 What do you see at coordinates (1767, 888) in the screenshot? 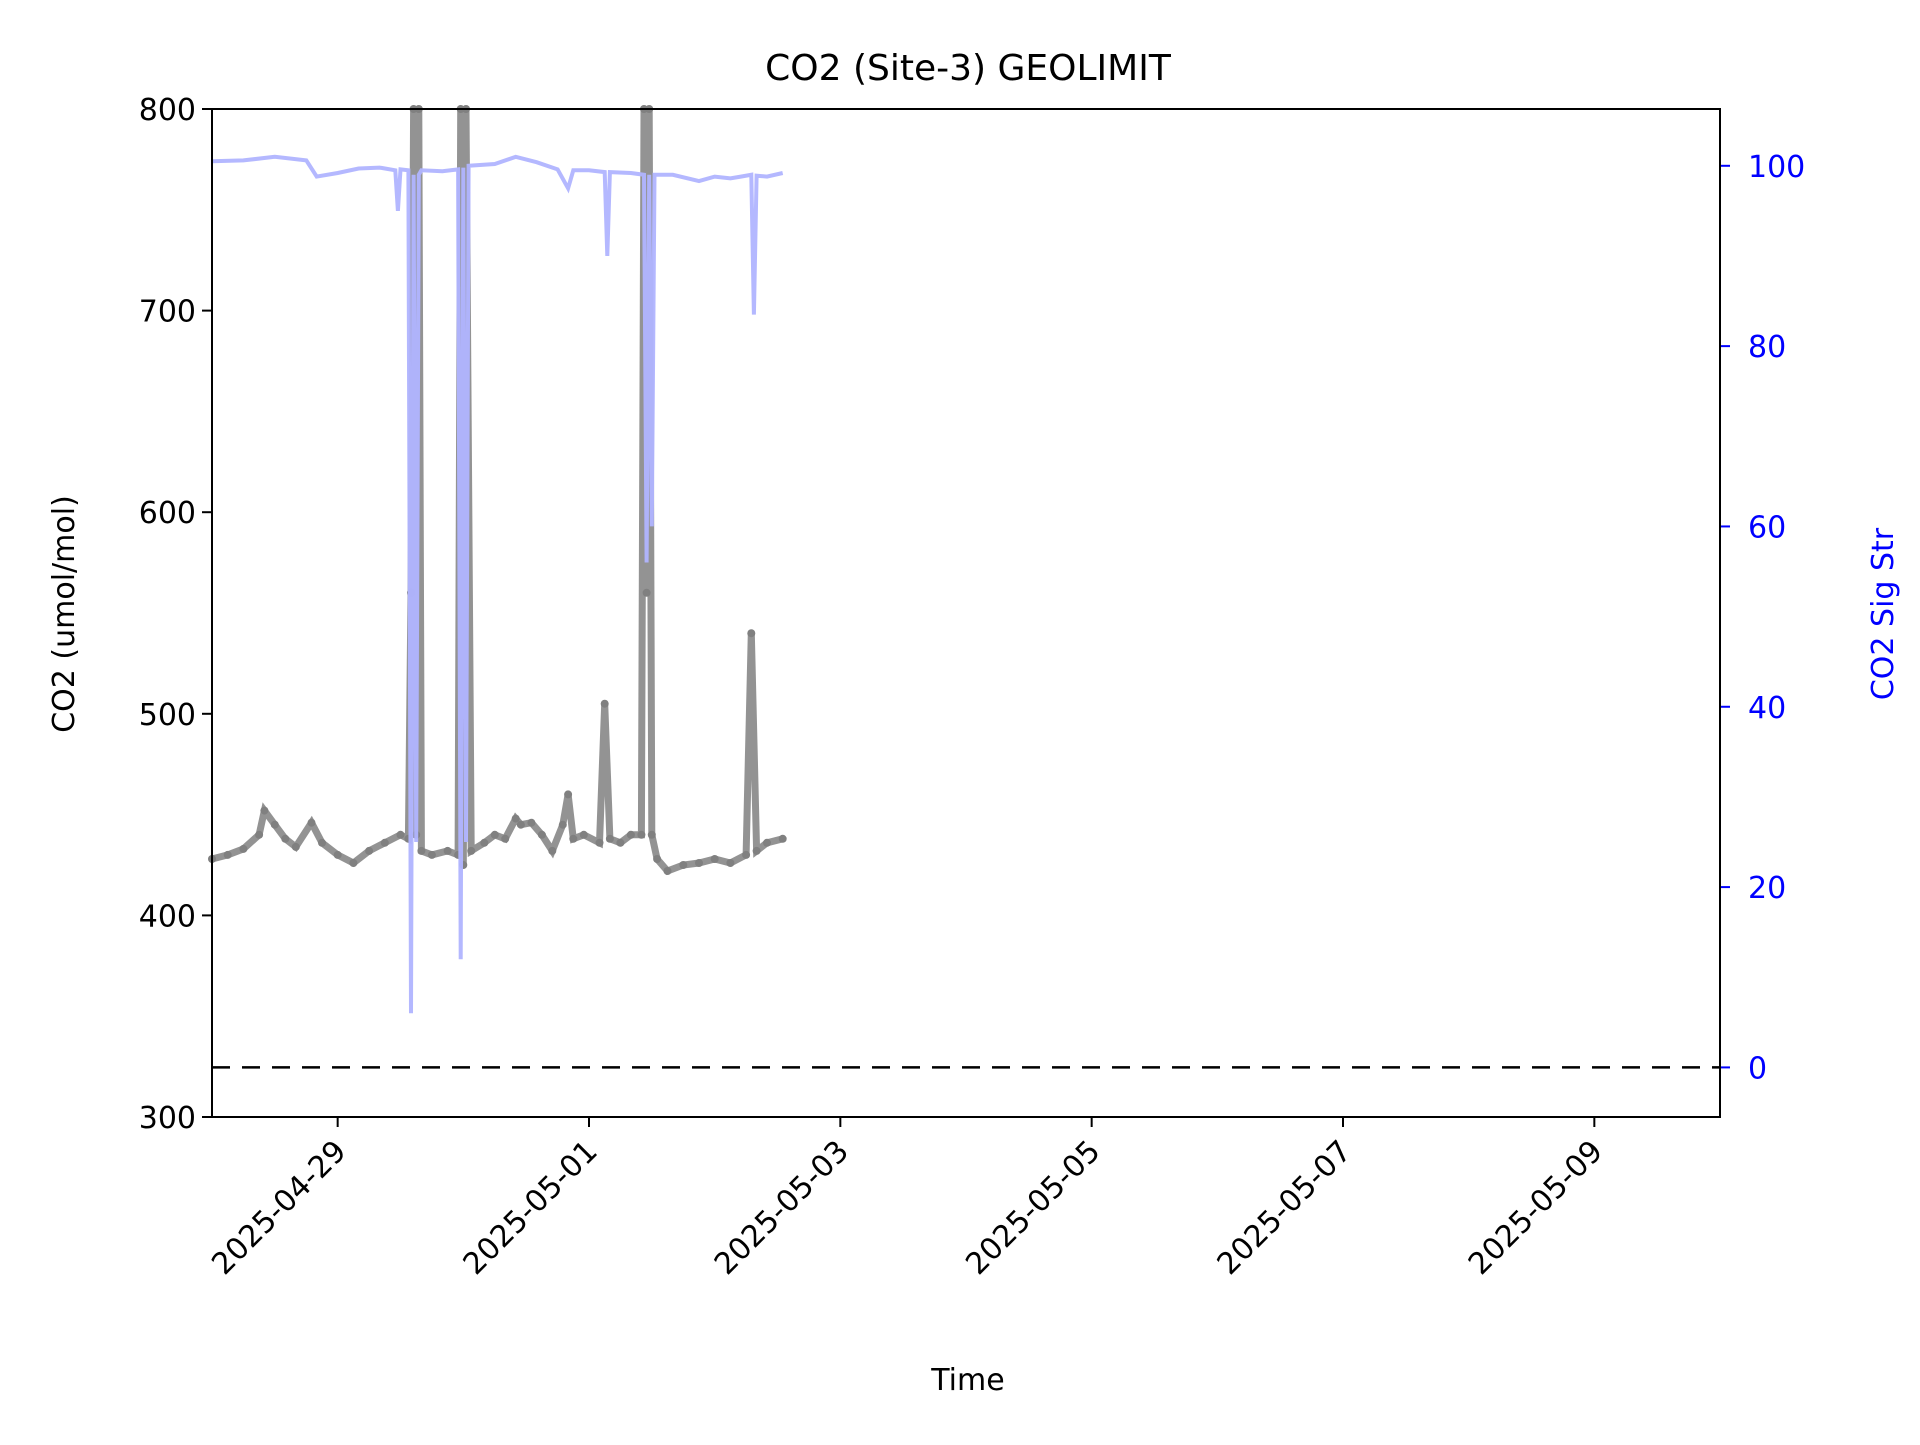
I see `y2-tick-label: 20` at bounding box center [1767, 888].